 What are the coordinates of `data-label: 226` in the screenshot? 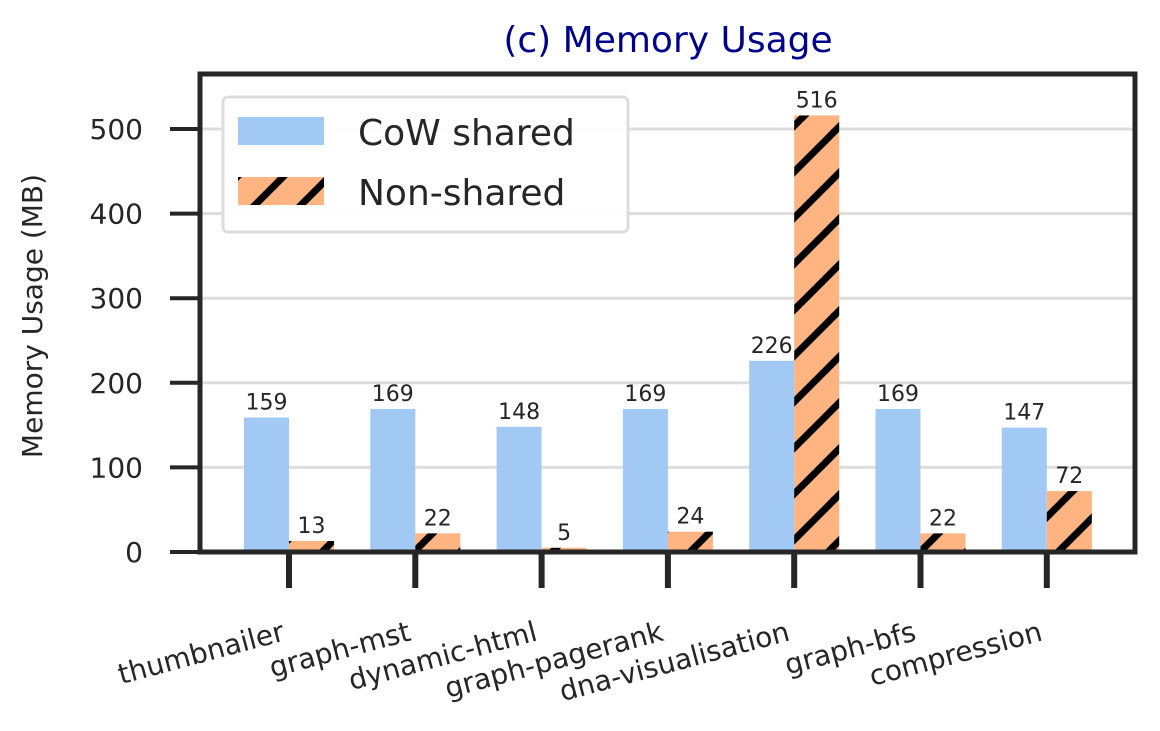 It's located at (772, 346).